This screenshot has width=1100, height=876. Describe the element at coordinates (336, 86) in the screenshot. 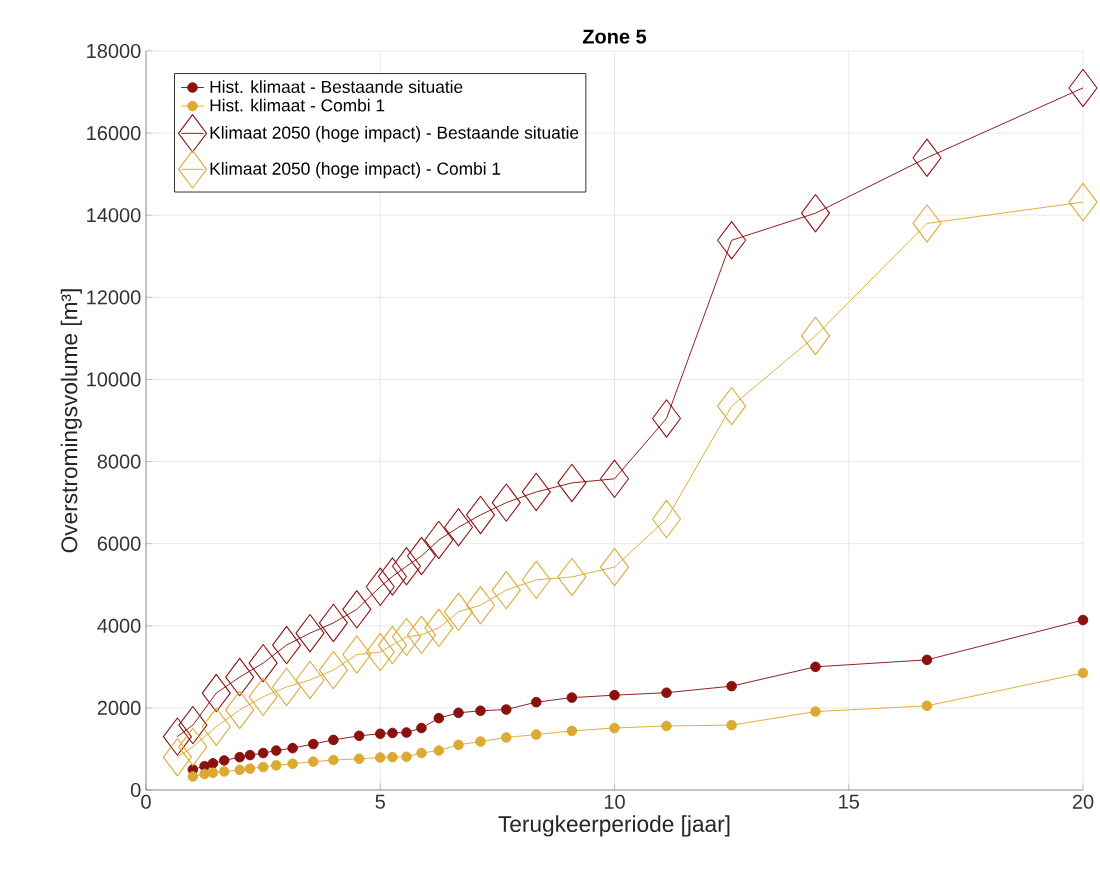

I see `legend-label: Hist. klimaat - Bestaande situatie` at that location.